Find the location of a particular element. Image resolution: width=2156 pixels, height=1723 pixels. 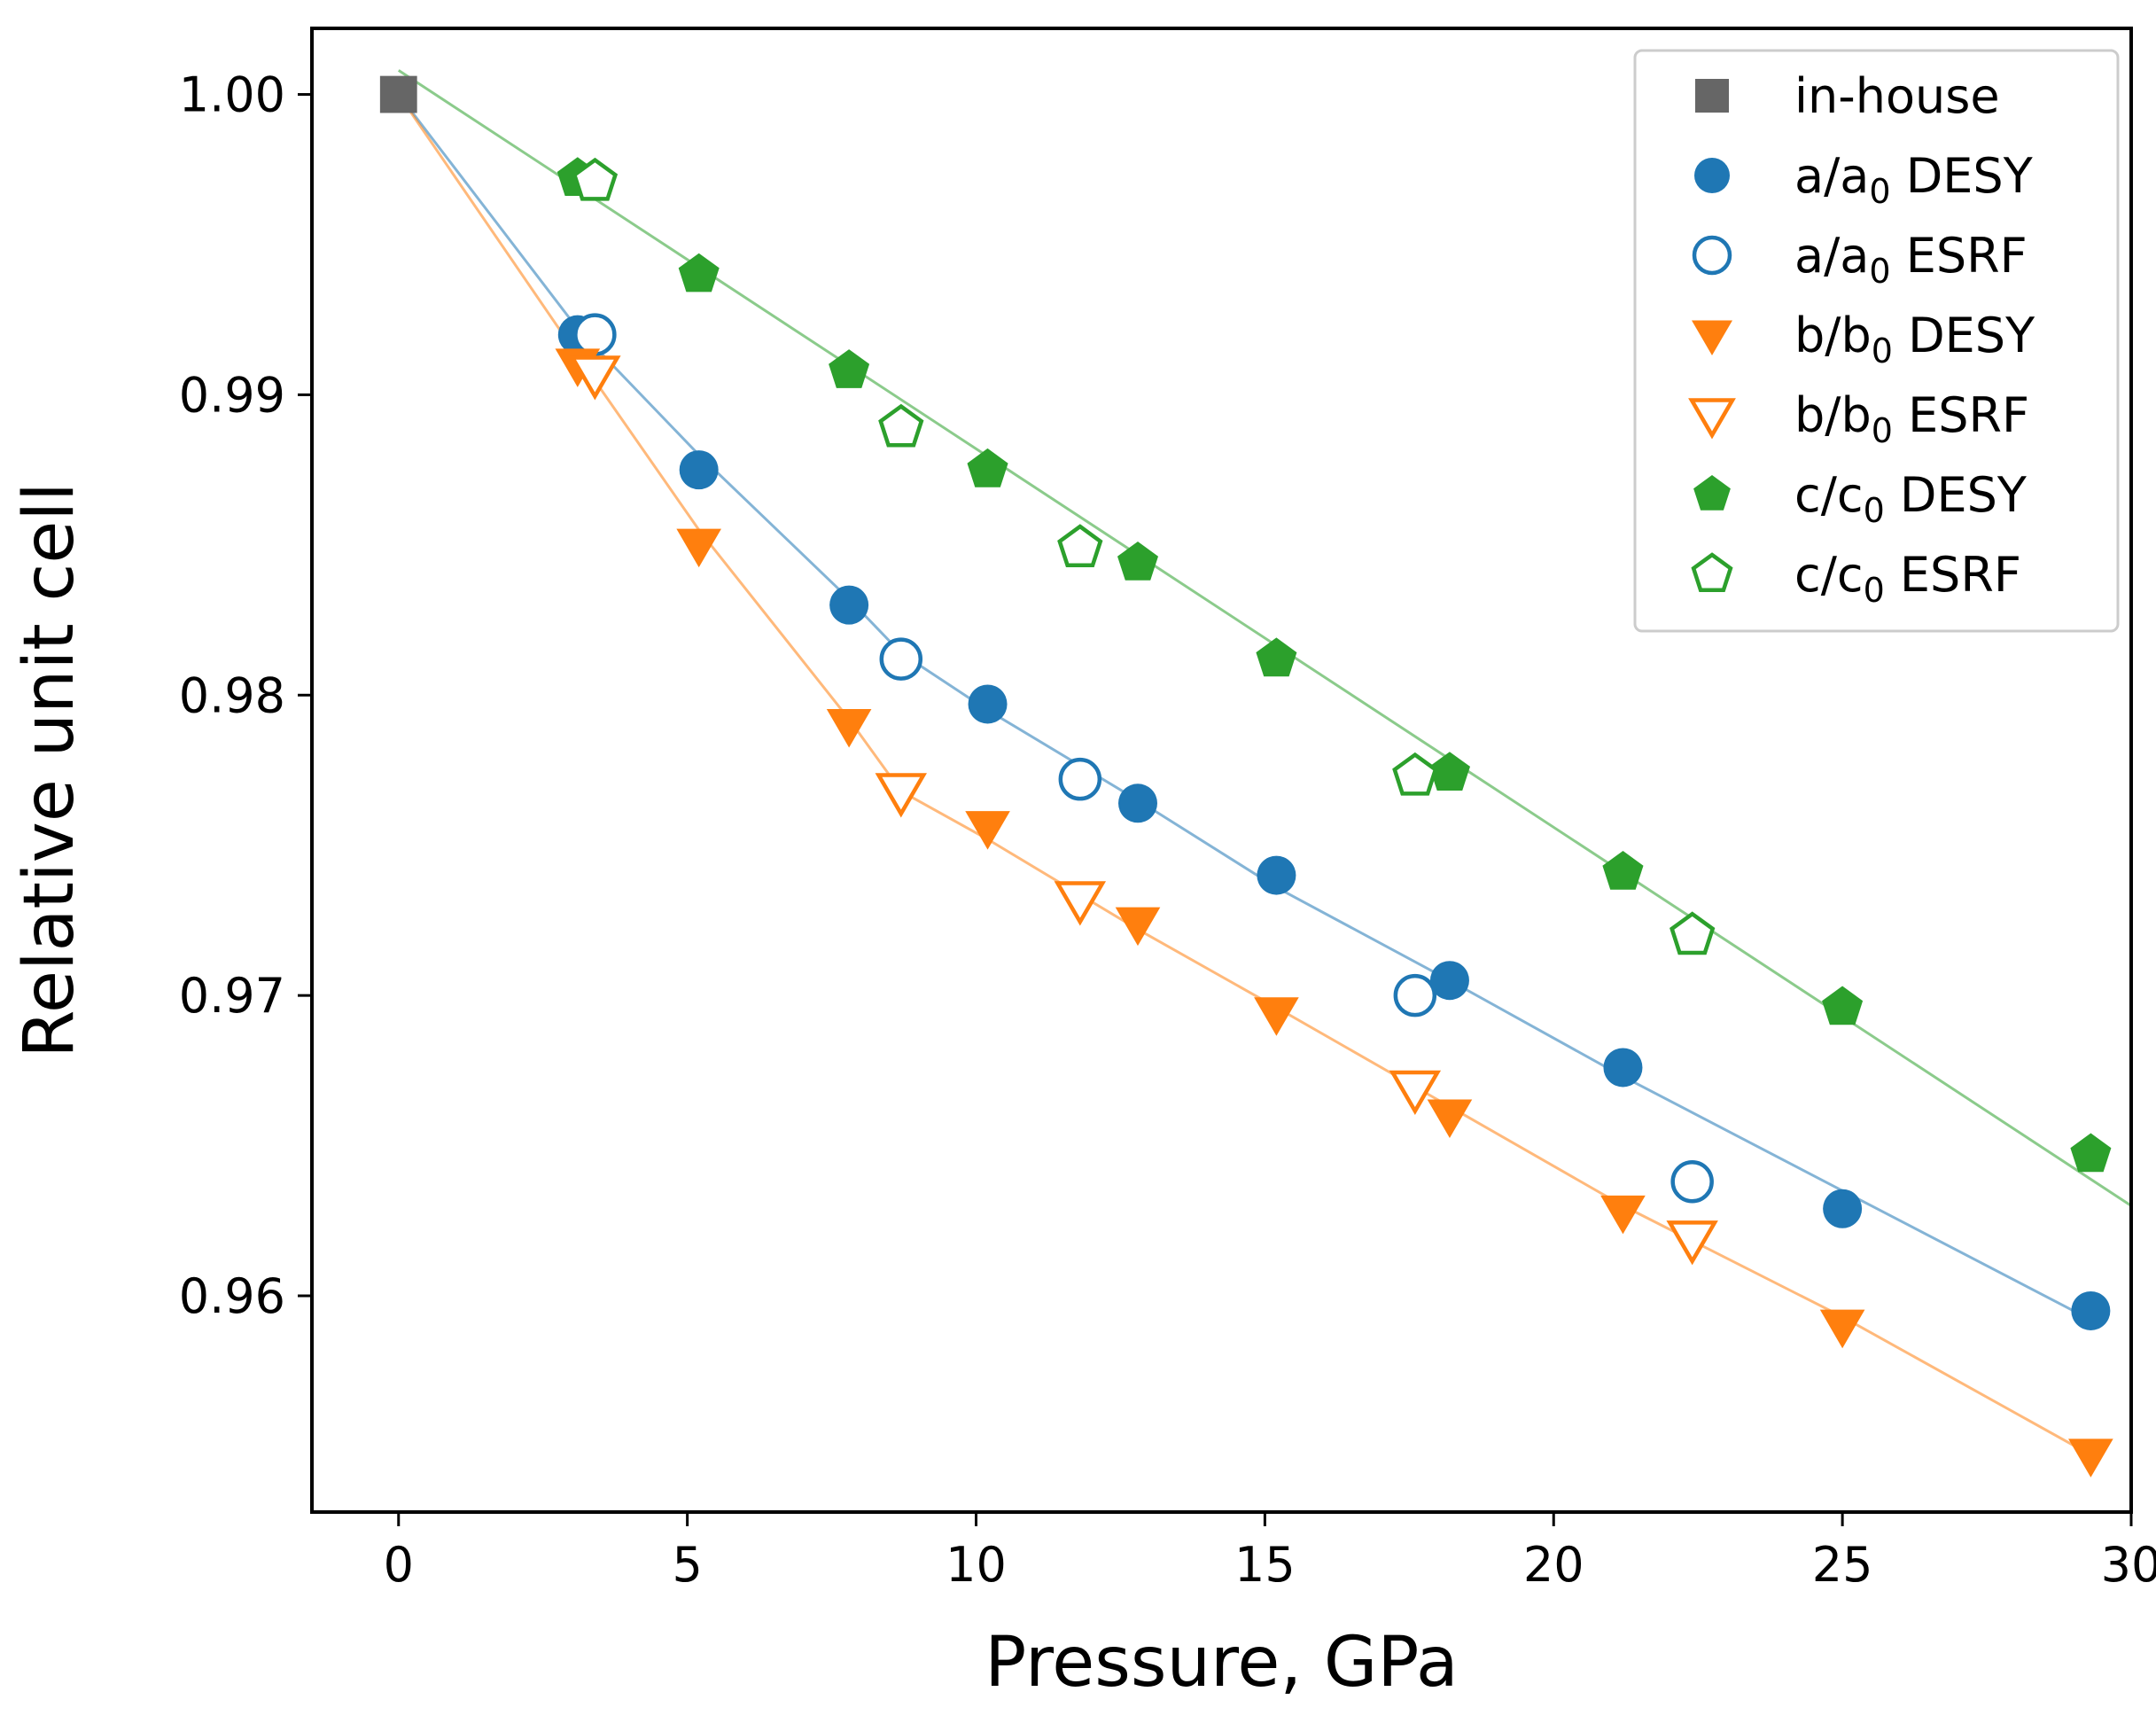

y-tick-label: 0.99 is located at coordinates (232, 395).